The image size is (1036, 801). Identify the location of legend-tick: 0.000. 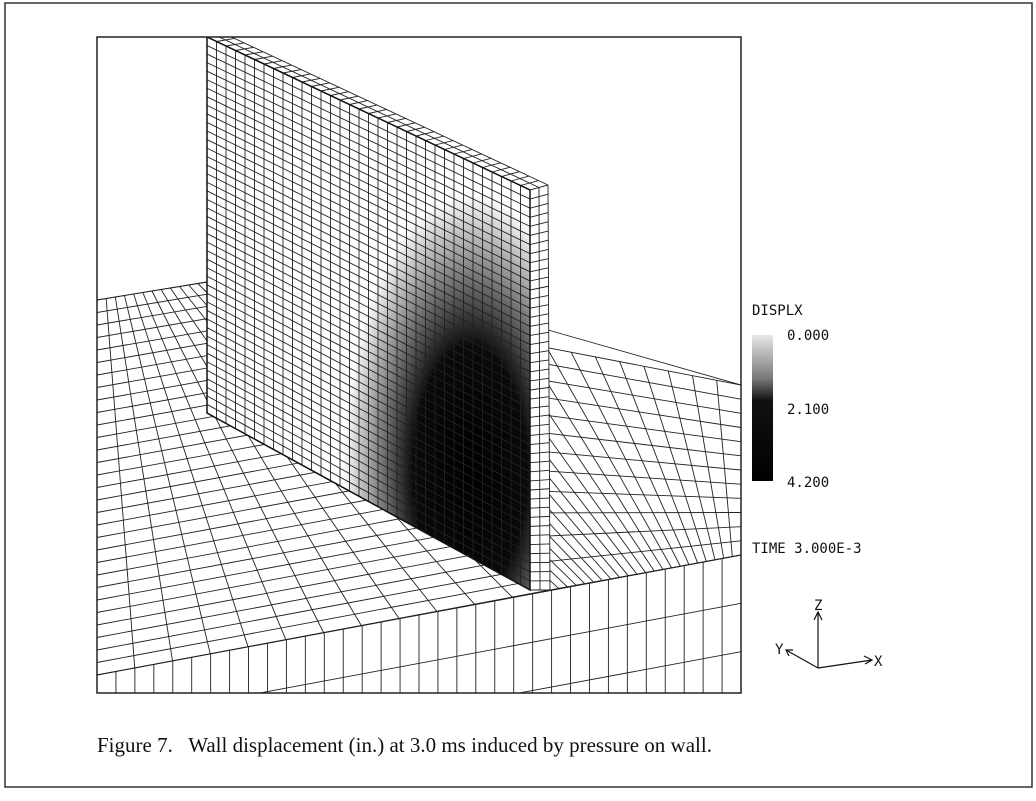
(808, 336).